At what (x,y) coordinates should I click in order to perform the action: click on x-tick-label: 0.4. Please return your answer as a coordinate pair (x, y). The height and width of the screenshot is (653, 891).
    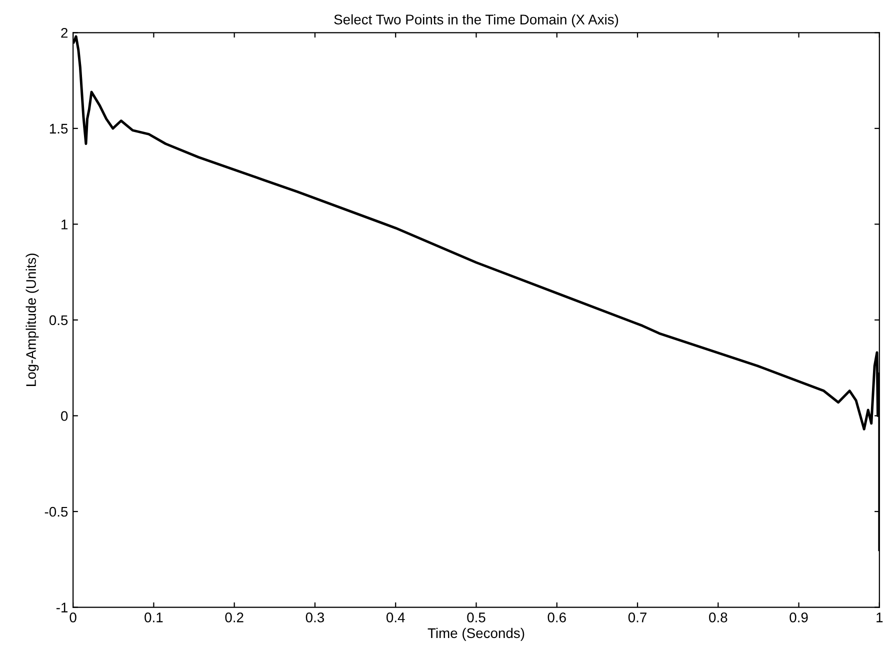
    Looking at the image, I should click on (395, 617).